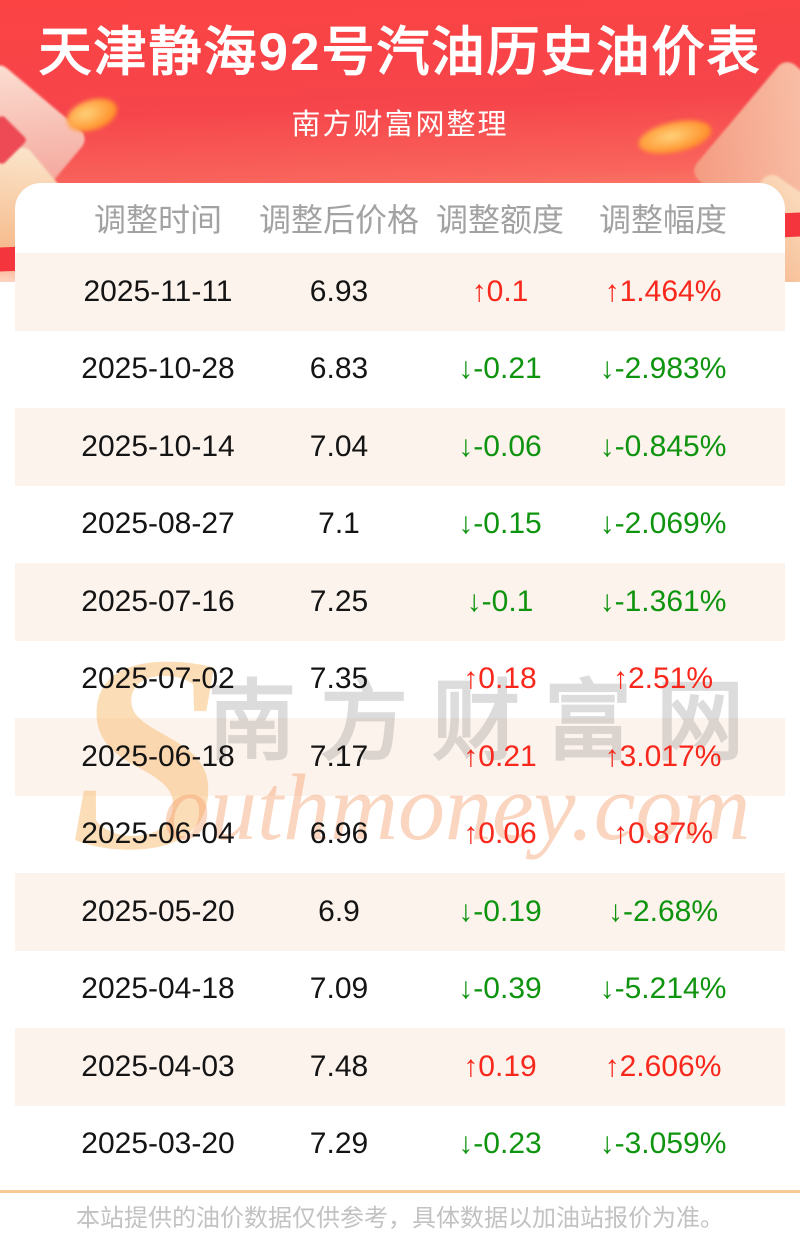  Describe the element at coordinates (158, 1144) in the screenshot. I see `cell-adjust-date: 2025-03-20` at that location.